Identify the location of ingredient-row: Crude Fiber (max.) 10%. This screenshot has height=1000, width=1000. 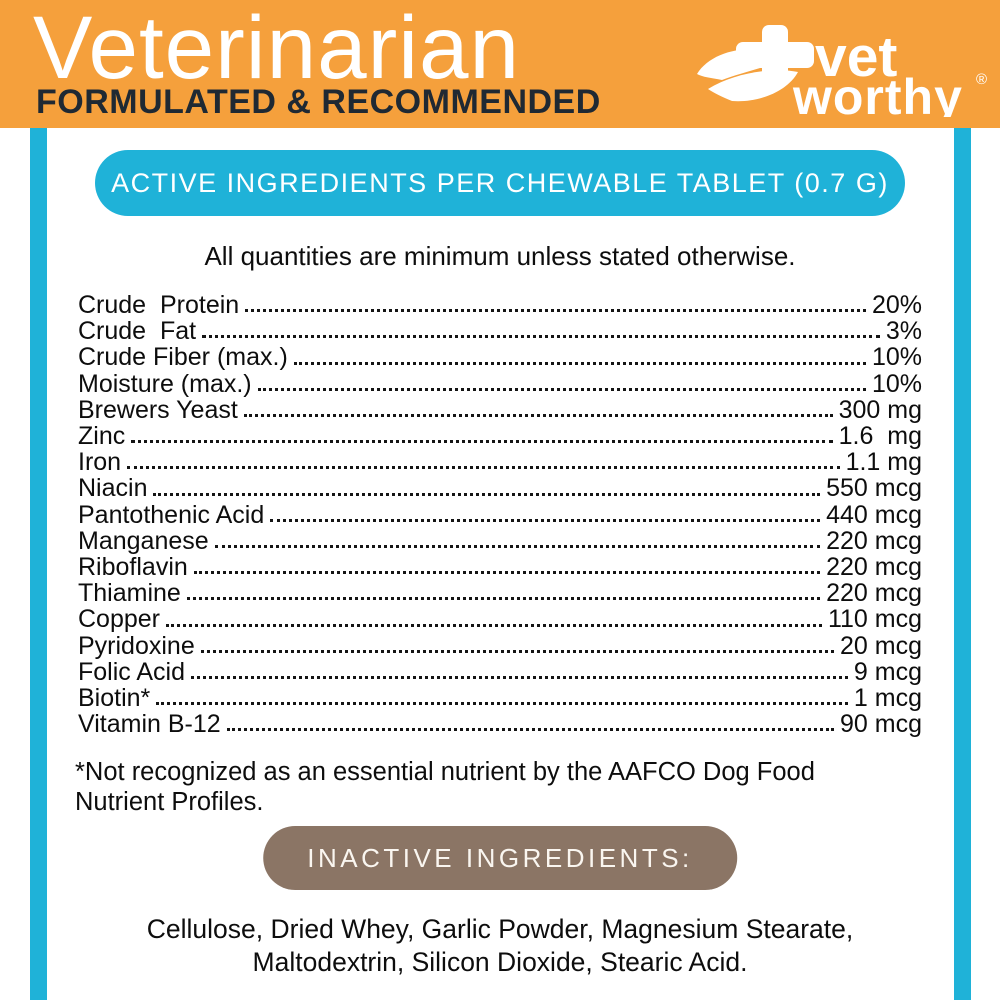
(500, 357).